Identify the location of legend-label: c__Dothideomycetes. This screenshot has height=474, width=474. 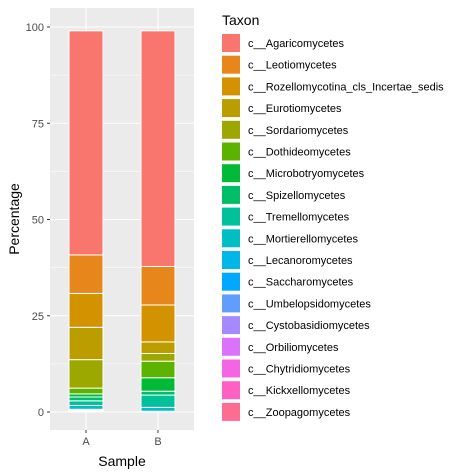
(299, 153).